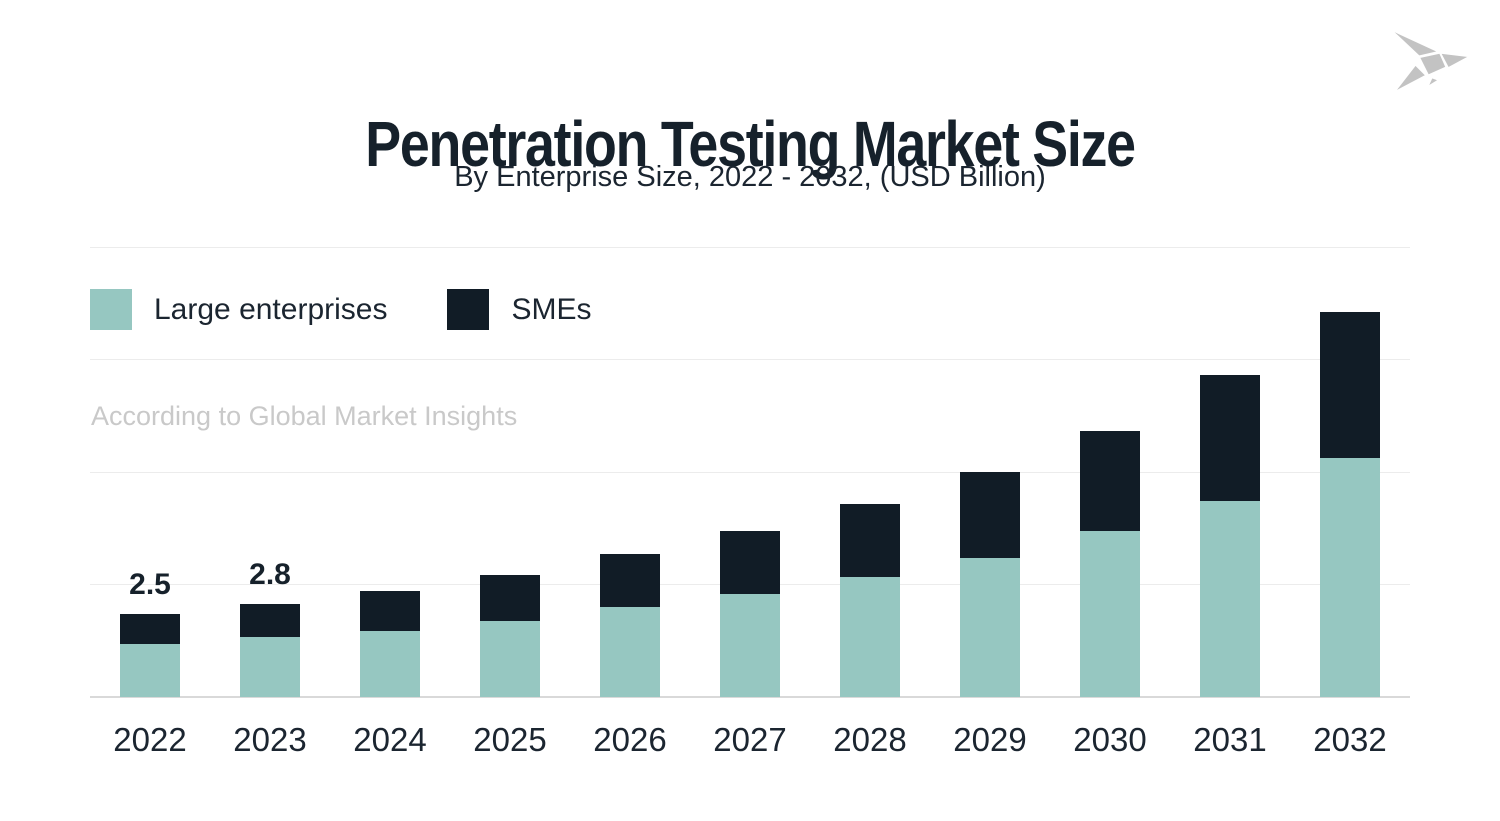 The image size is (1500, 821). I want to click on chart-legend: Large enterprises SMEs, so click(340, 309).